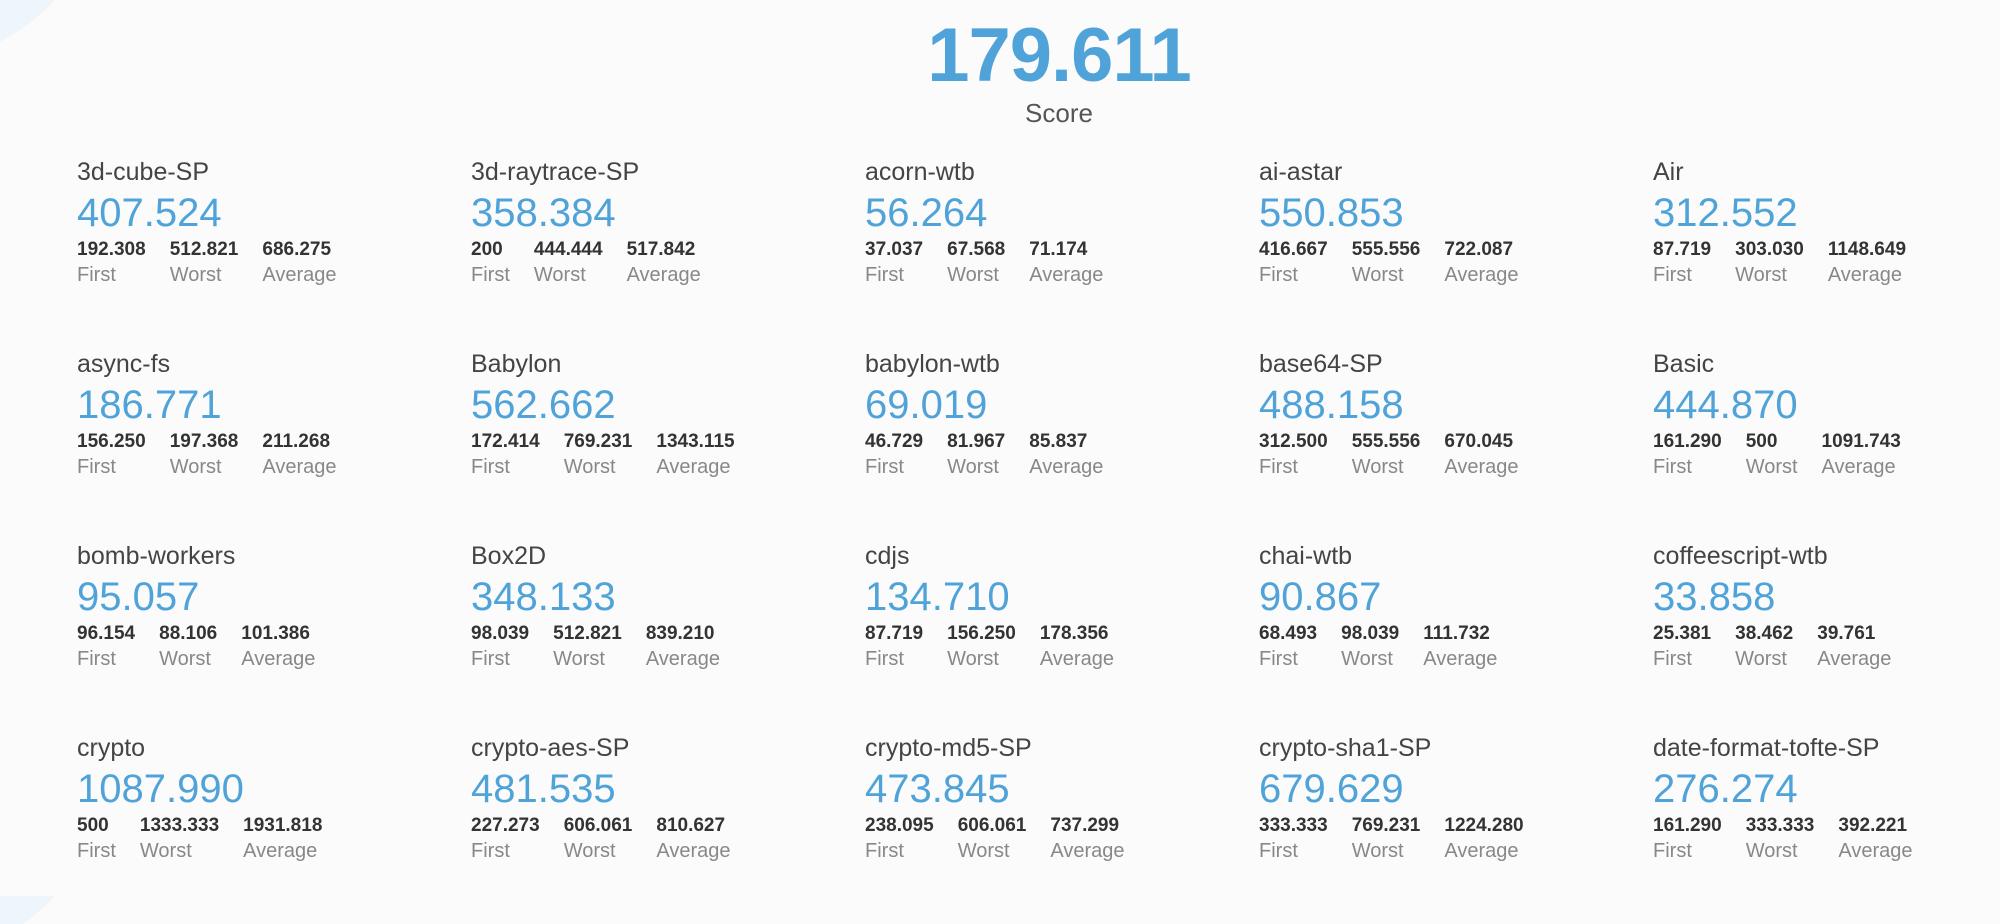  I want to click on benchmark-stats: 25.381 First 38.462 Worst 39.761 Average, so click(1803, 647).